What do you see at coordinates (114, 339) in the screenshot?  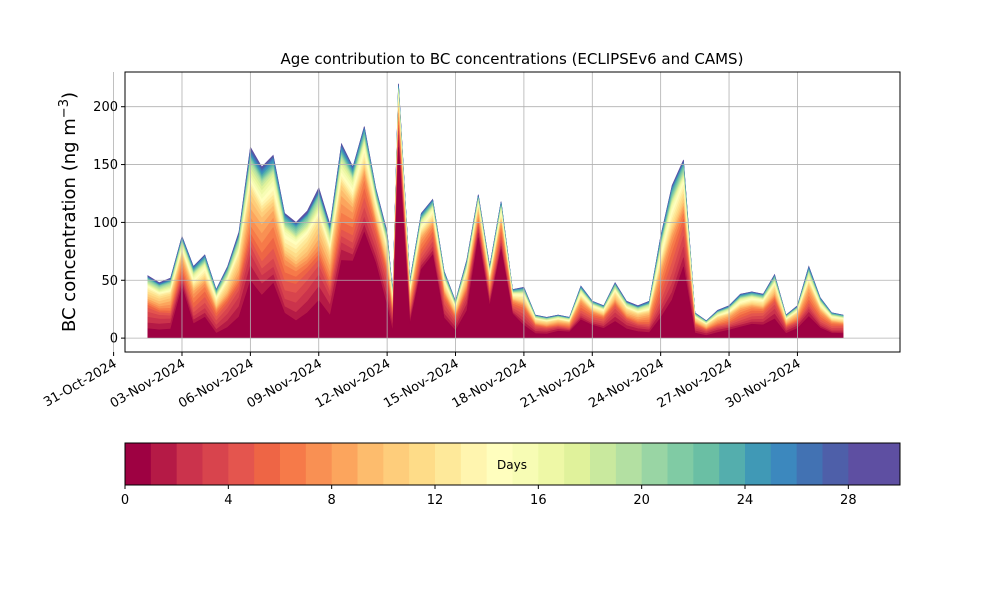 I see `y-tick-label-0: 0` at bounding box center [114, 339].